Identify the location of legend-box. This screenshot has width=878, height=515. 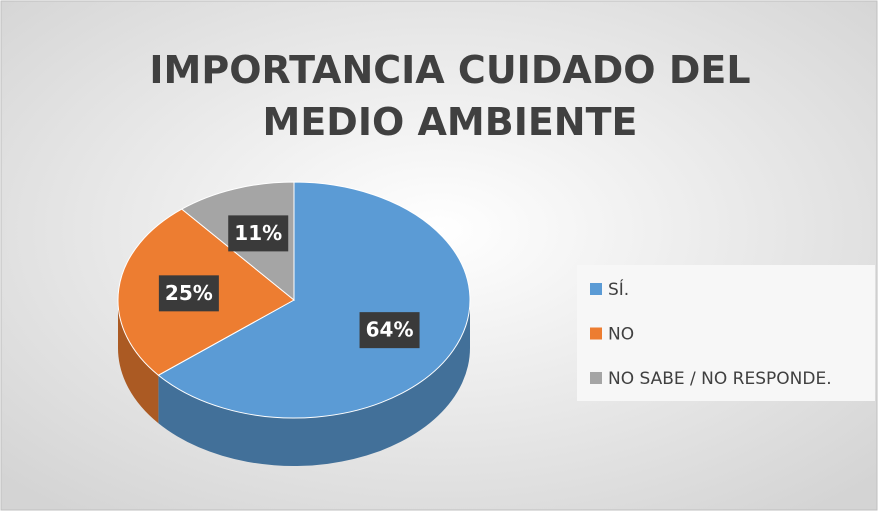
(726, 333).